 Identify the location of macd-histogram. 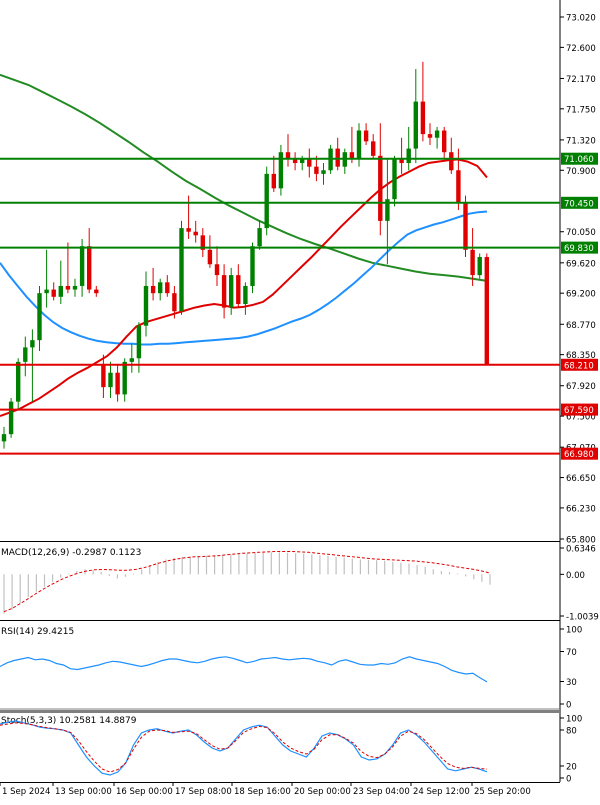
(247, 583).